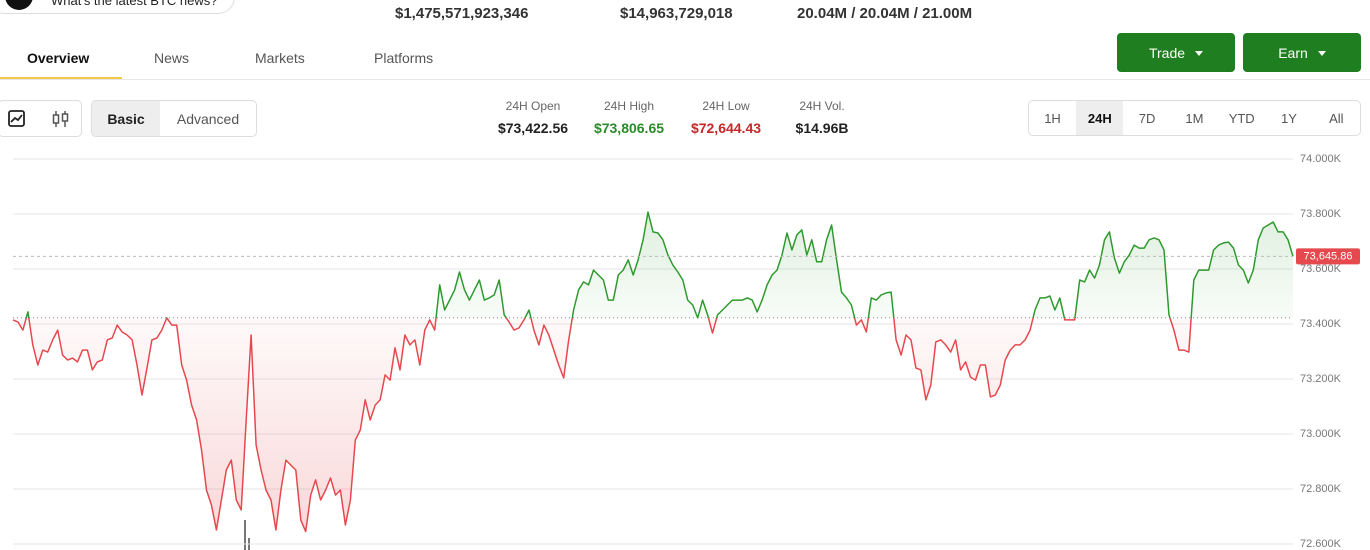  I want to click on earn-button: Earn, so click(1302, 52).